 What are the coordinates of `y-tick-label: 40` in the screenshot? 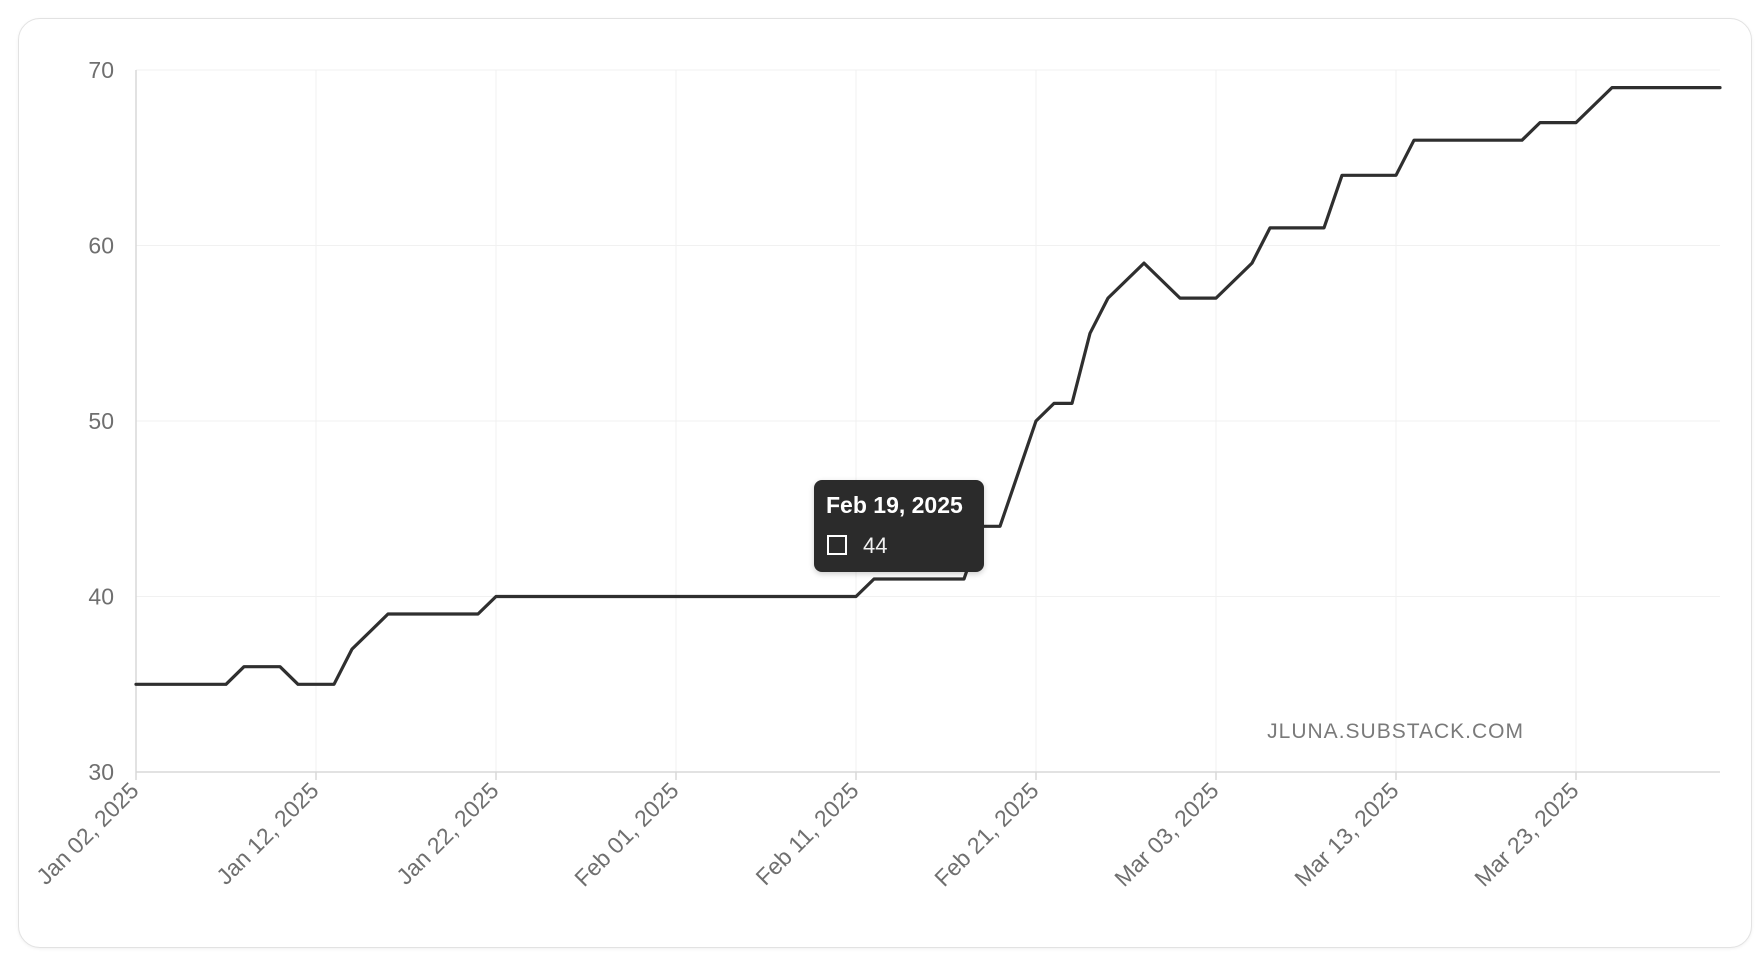 It's located at (101, 597).